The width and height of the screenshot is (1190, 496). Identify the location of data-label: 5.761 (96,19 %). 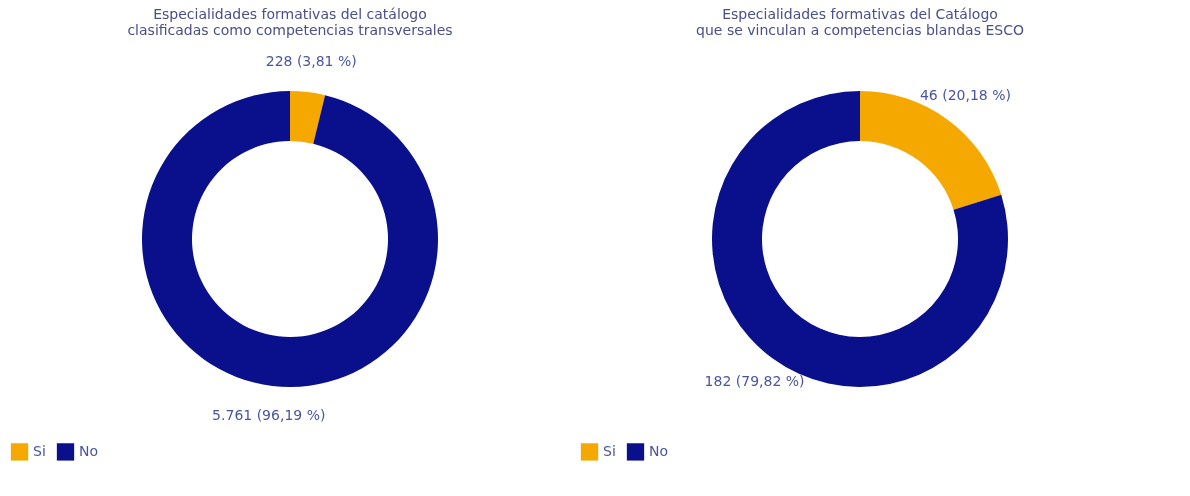
(269, 414).